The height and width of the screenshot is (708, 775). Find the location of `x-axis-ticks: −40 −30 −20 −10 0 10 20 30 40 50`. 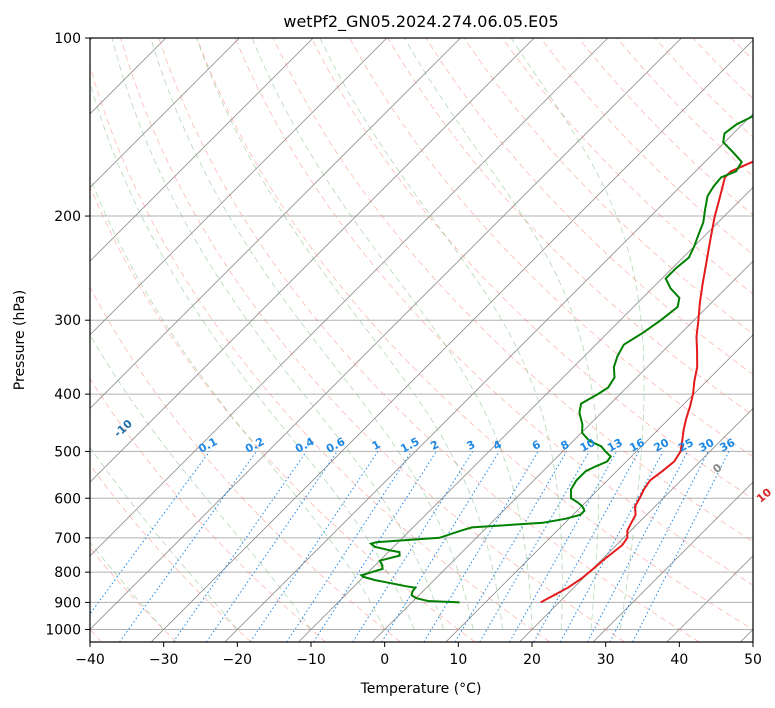

x-axis-ticks: −40 −30 −20 −10 0 10 20 30 40 50 is located at coordinates (418, 655).